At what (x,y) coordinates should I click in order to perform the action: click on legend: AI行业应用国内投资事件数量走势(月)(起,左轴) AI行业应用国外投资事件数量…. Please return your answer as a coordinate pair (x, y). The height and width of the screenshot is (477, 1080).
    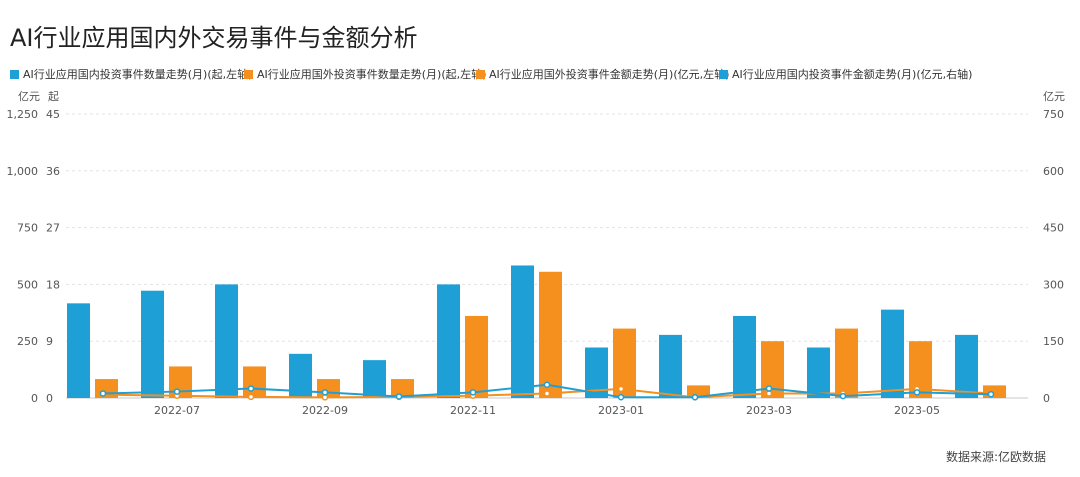
    Looking at the image, I should click on (540, 74).